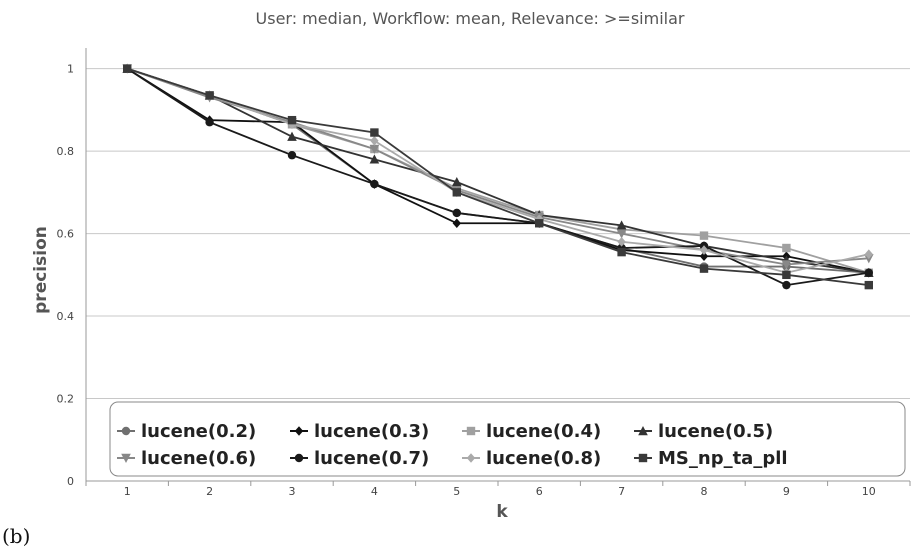  Describe the element at coordinates (456, 491) in the screenshot. I see `x-tick-label: 5` at that location.